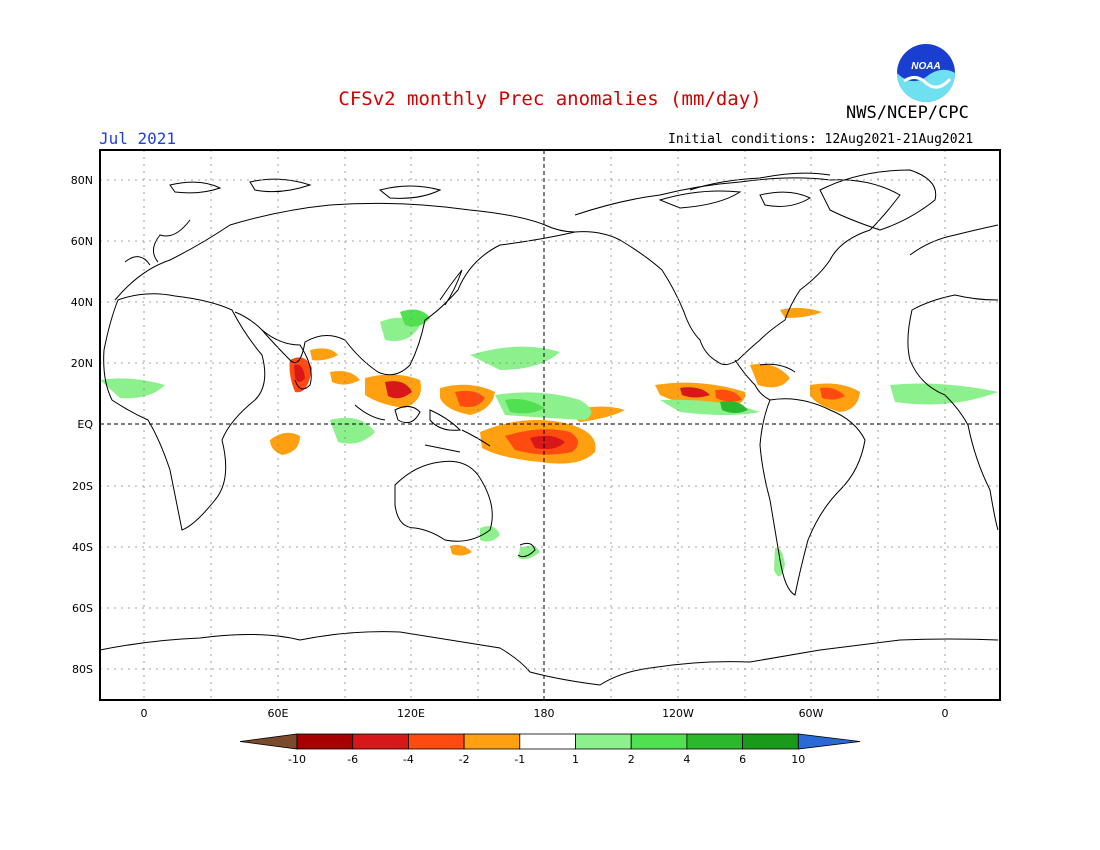 This screenshot has height=850, width=1100. What do you see at coordinates (82, 486) in the screenshot?
I see `lat-label: 20S` at bounding box center [82, 486].